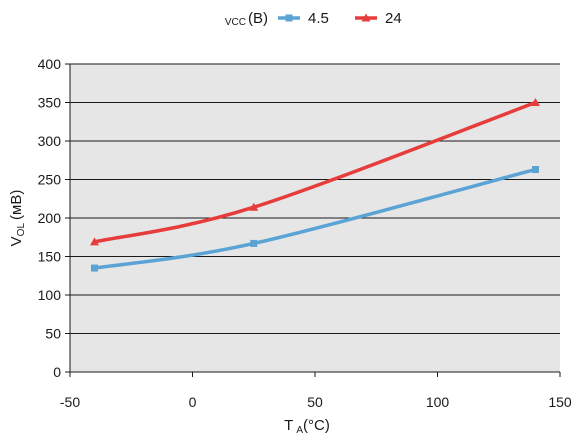 This screenshot has height=441, width=579. What do you see at coordinates (299, 430) in the screenshot?
I see `x-axis-title-sub: A` at bounding box center [299, 430].